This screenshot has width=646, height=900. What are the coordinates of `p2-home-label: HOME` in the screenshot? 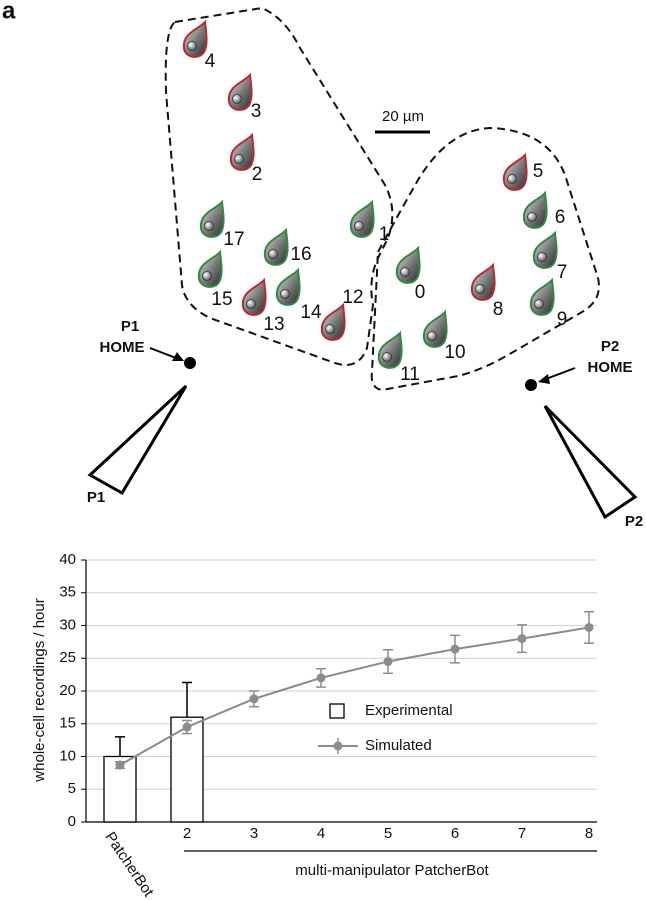 It's located at (610, 367).